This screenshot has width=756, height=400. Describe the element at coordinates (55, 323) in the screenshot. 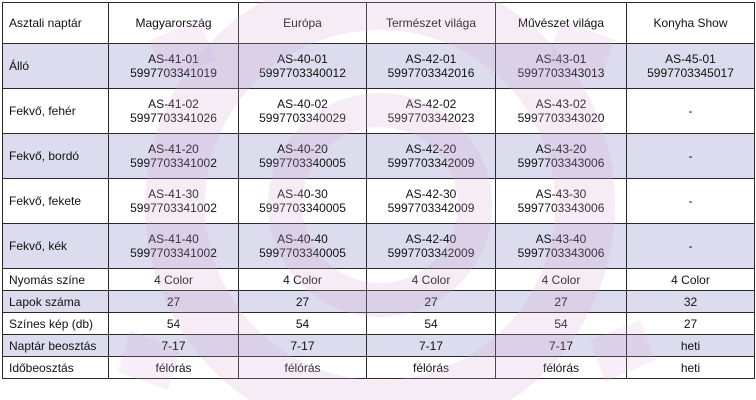

I see `spec-label: Színes kép (db)` at that location.